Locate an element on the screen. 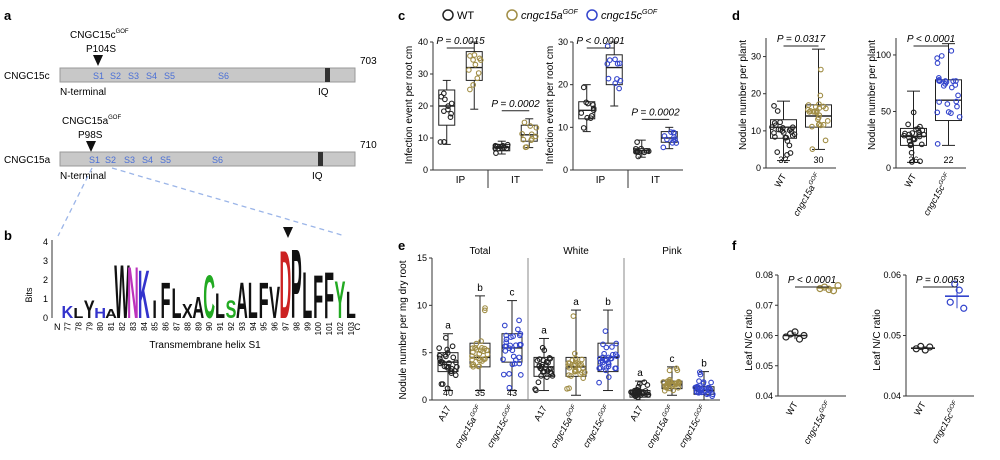  f-ylabel-right: Leaf N/C ratio is located at coordinates (877, 340).